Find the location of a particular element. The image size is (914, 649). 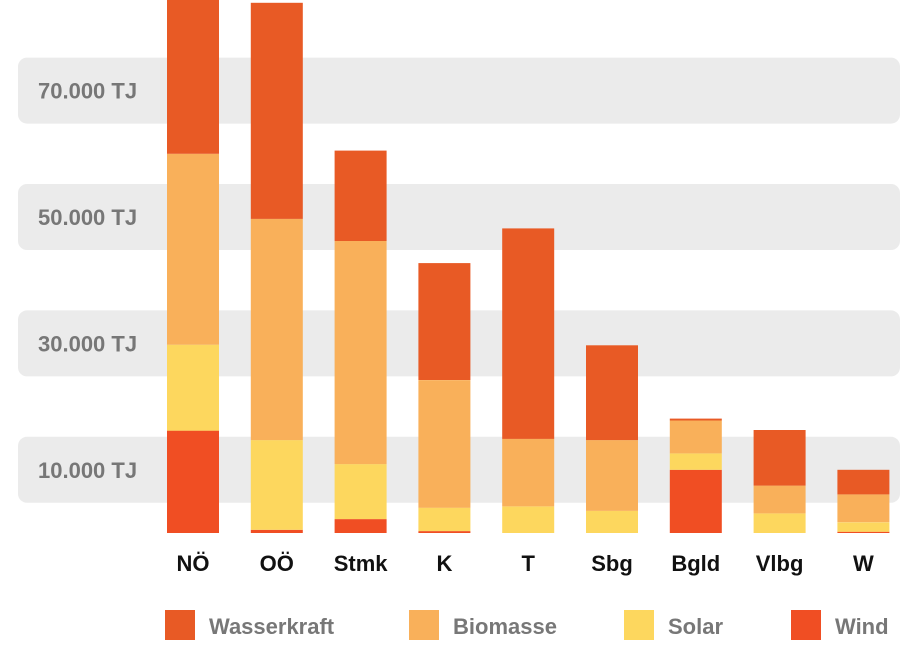

bar-segment-biomasse-bgld is located at coordinates (695, 437).